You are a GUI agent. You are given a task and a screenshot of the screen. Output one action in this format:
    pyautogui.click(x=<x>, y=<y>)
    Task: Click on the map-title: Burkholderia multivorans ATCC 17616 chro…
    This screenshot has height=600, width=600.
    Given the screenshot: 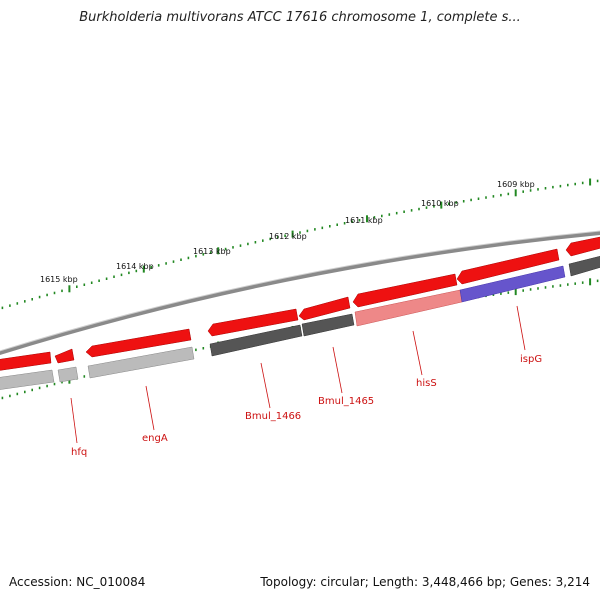 What is the action you would take?
    pyautogui.click(x=300, y=17)
    